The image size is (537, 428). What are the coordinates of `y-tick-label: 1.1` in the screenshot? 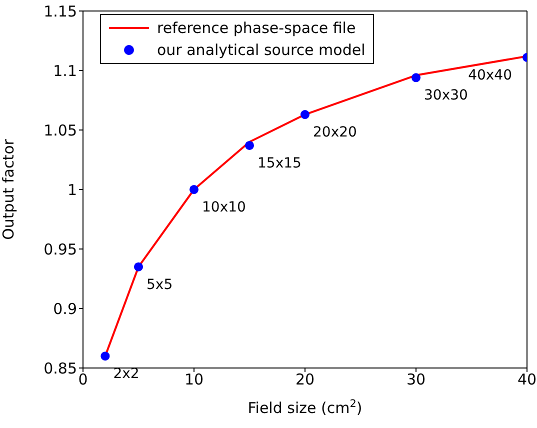 It's located at (65, 71).